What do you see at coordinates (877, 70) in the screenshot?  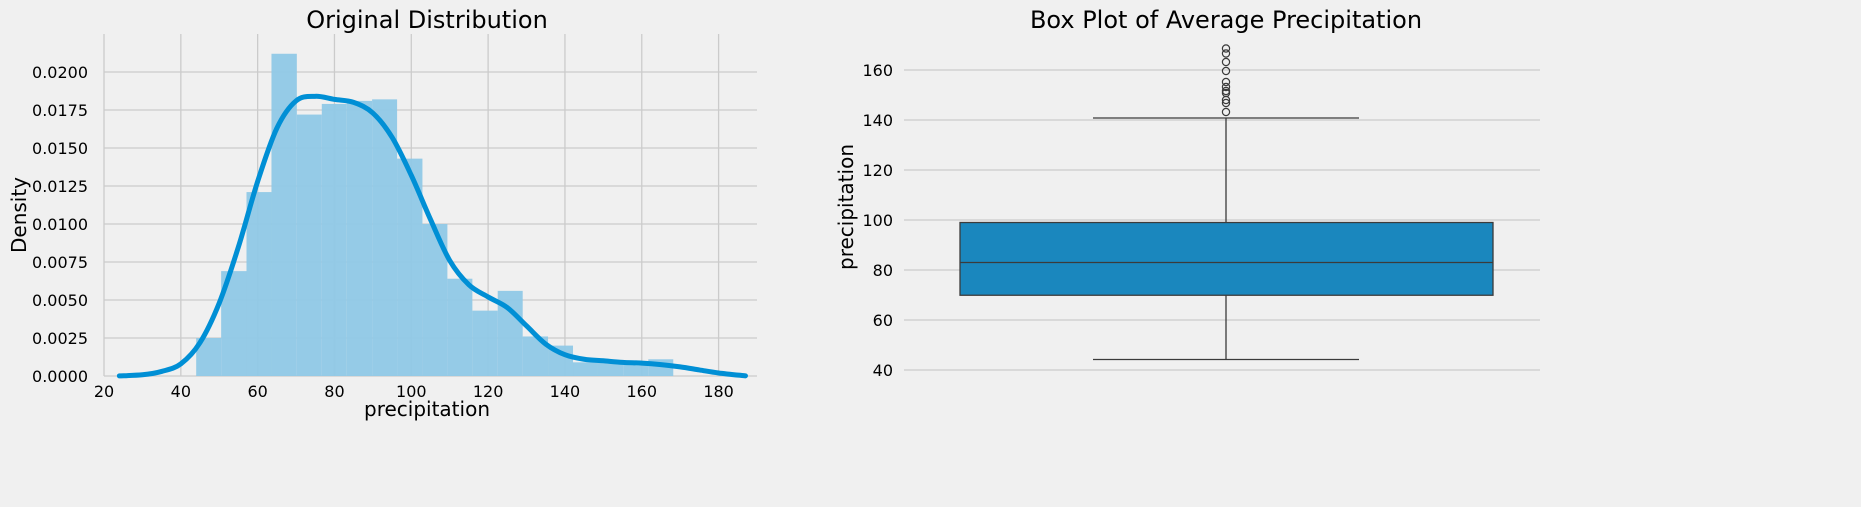 I see `y-tick-label: 160` at bounding box center [877, 70].